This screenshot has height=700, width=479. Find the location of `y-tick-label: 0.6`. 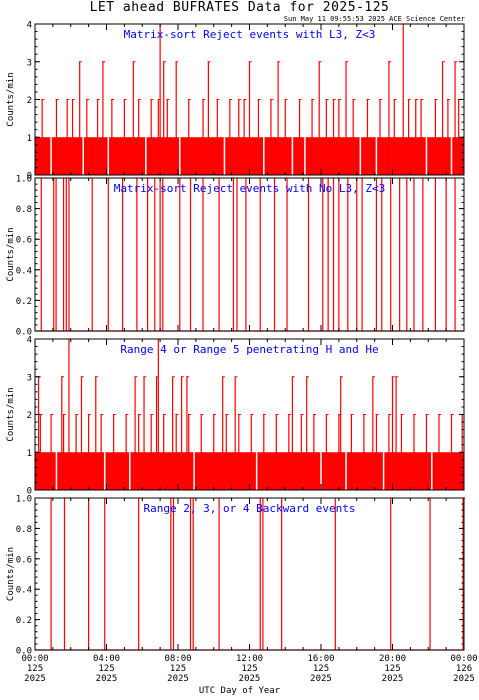

y-tick-label: 0.6 is located at coordinates (24, 560).